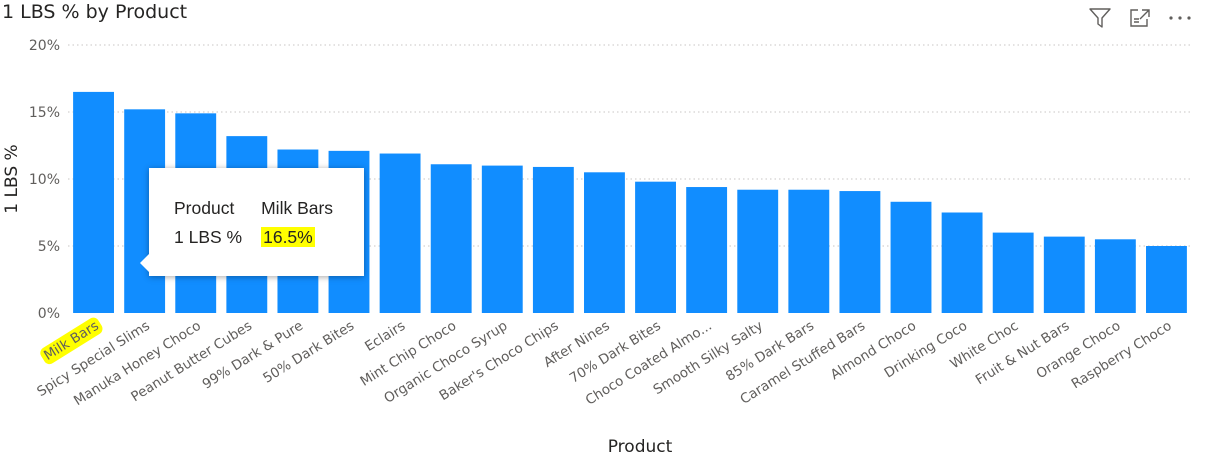  I want to click on y-tick-label: 5%, so click(49, 247).